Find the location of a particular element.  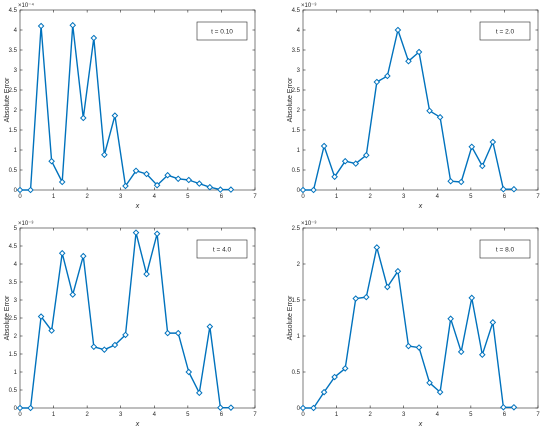

annotation-label: t = 2.0 is located at coordinates (505, 31).